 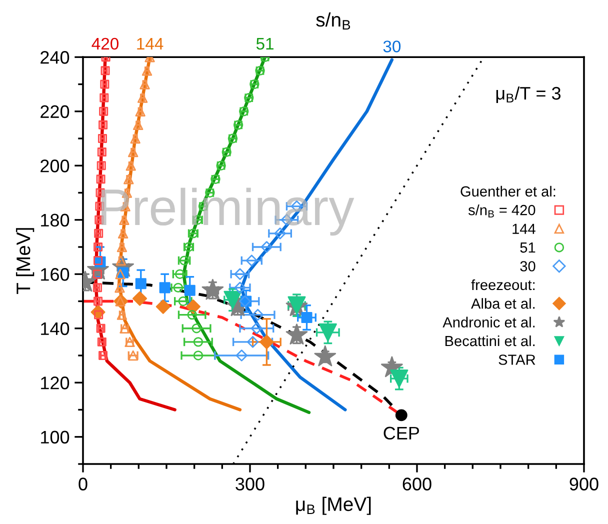 I want to click on legend-label: Alba et al., so click(x=503, y=303).